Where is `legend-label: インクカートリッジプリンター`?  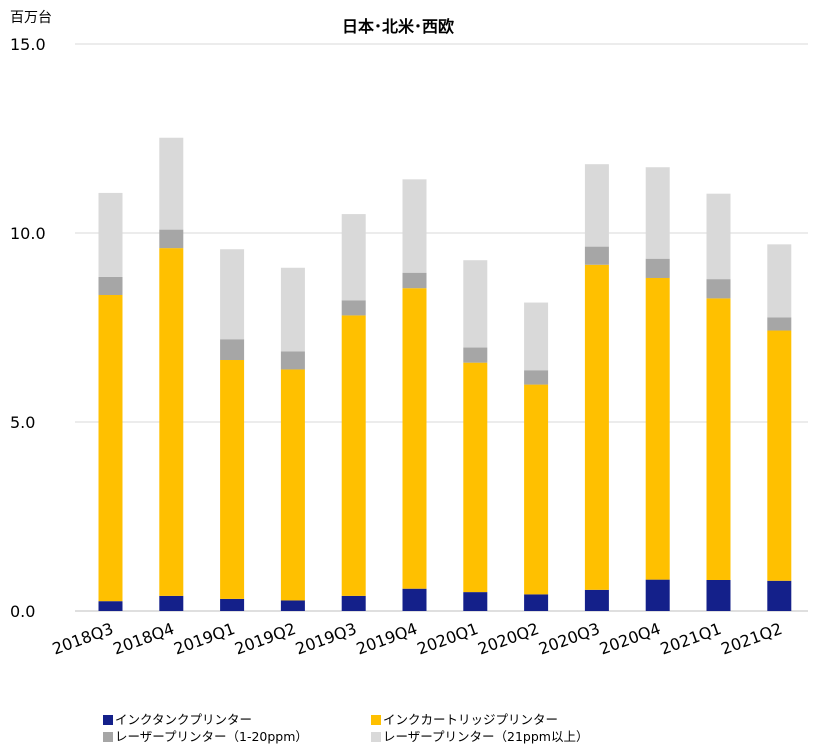 legend-label: インクカートリッジプリンター is located at coordinates (471, 719).